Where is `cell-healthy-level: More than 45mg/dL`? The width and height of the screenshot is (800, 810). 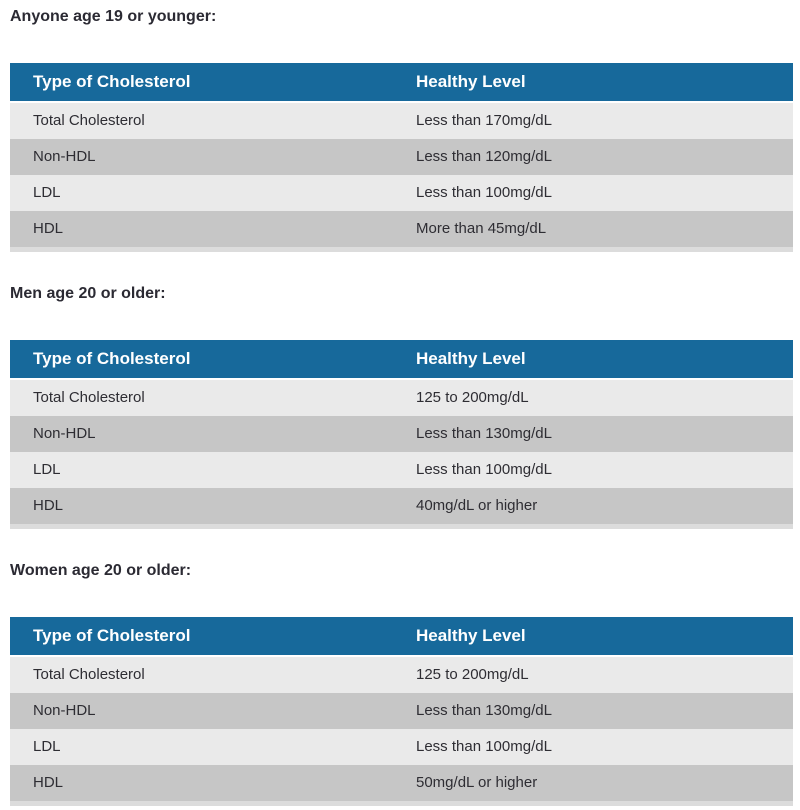 cell-healthy-level: More than 45mg/dL is located at coordinates (593, 230).